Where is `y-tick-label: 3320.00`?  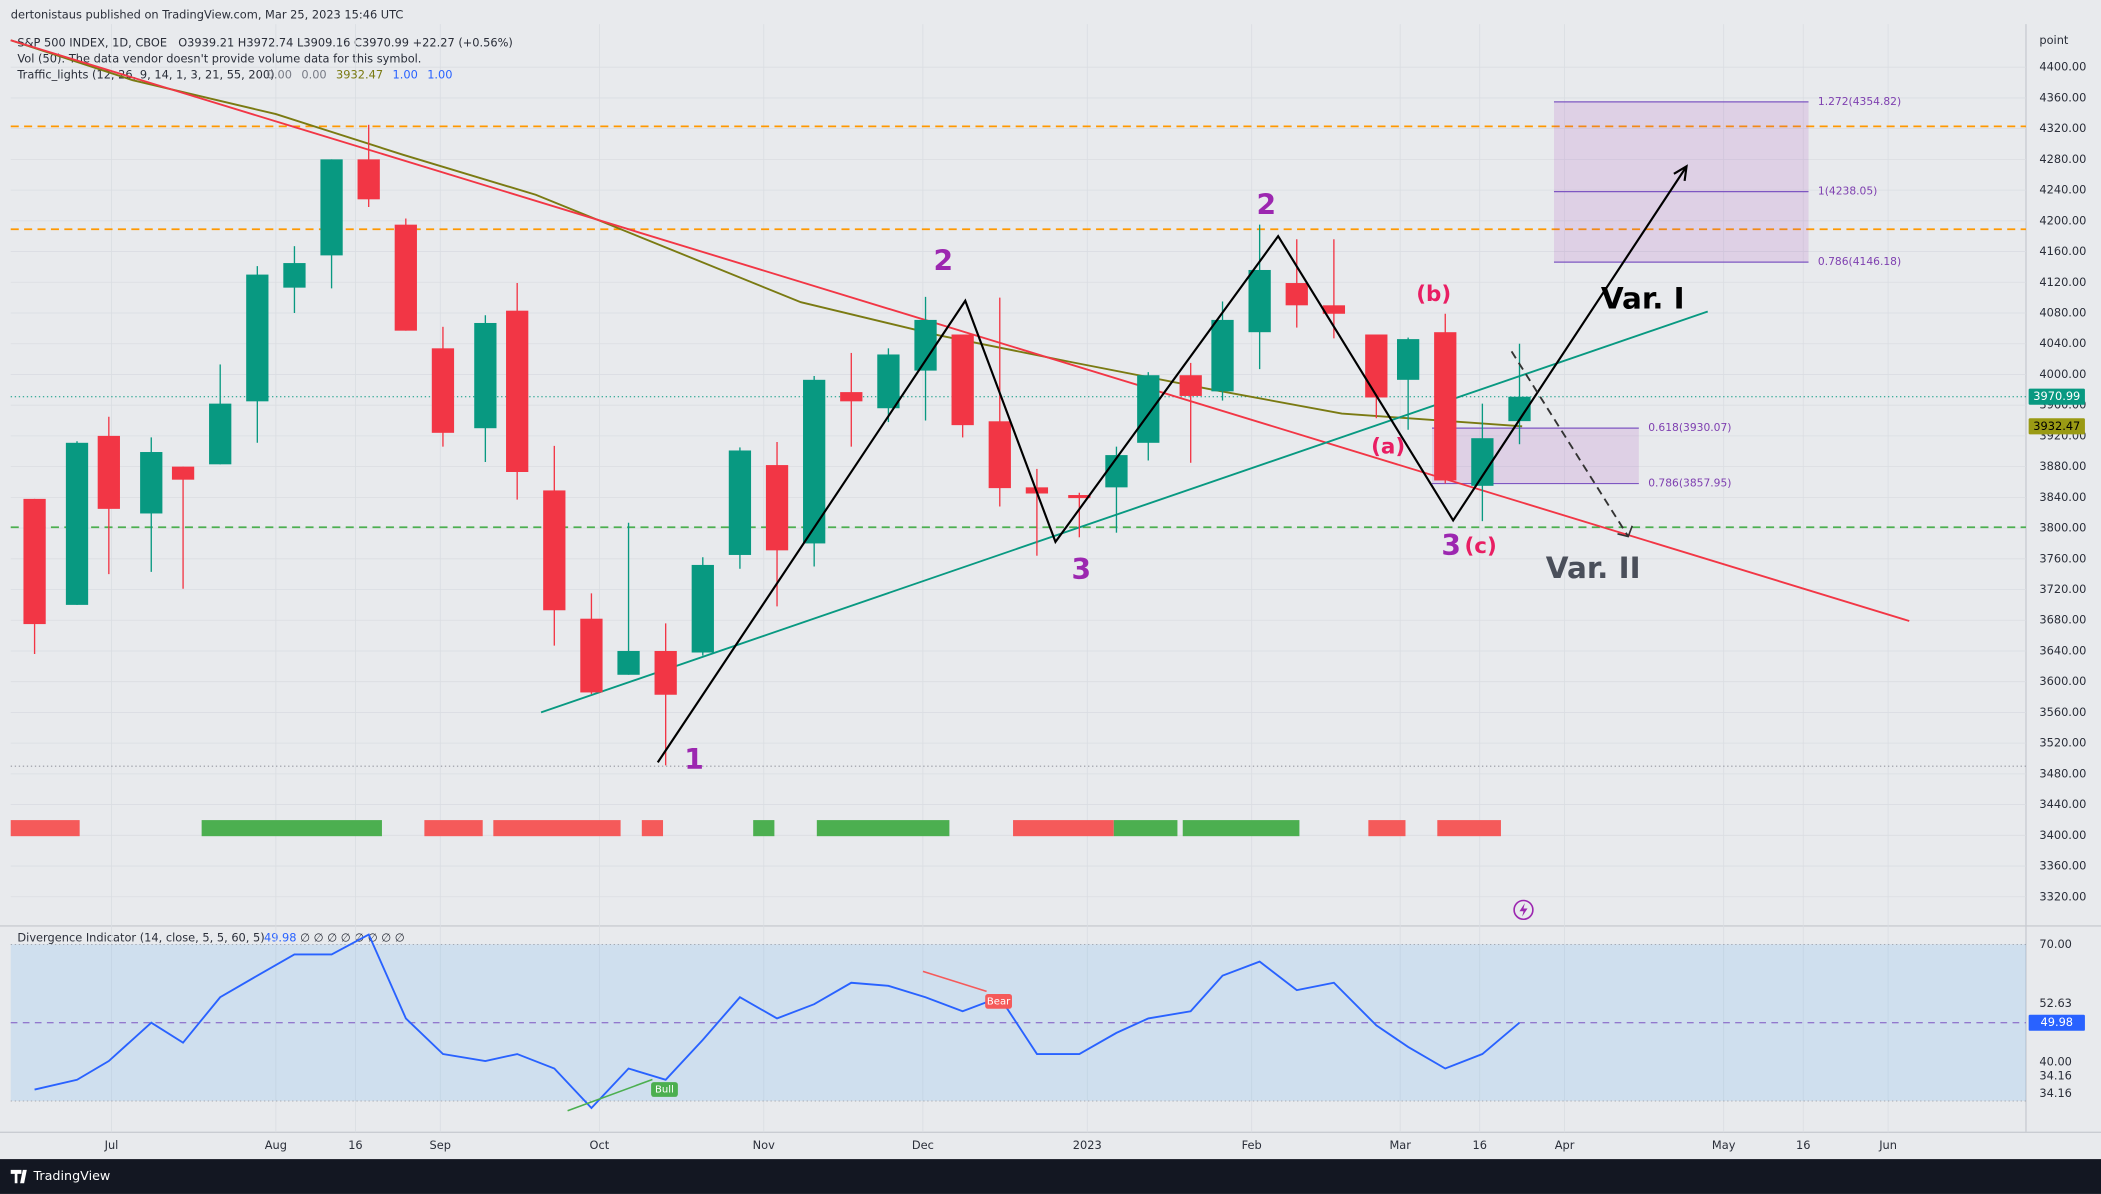 y-tick-label: 3320.00 is located at coordinates (2062, 896).